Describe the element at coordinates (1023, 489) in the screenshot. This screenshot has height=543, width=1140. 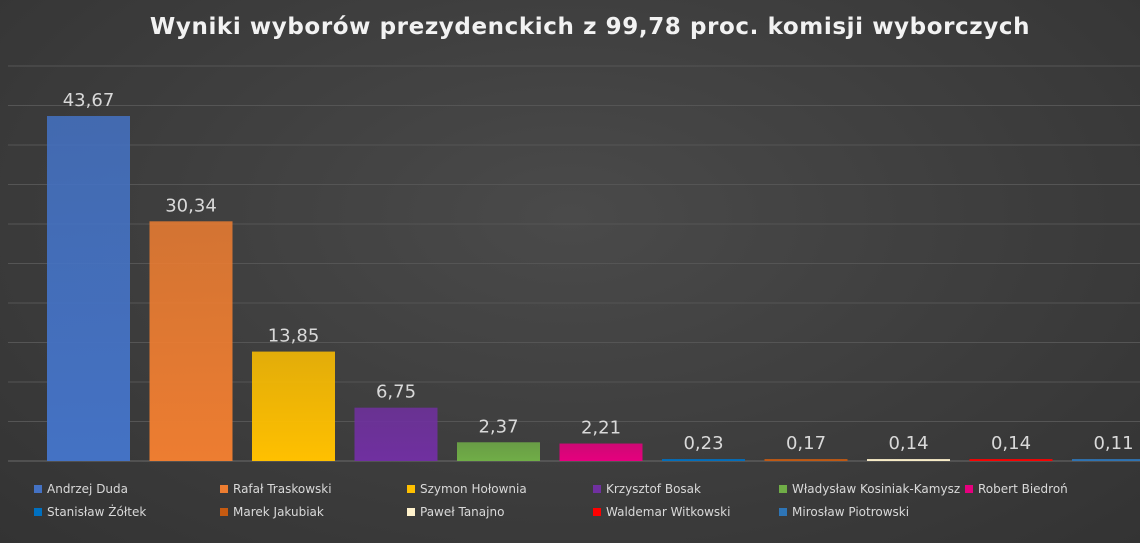
I see `legend-label: Robert Biedroń` at that location.